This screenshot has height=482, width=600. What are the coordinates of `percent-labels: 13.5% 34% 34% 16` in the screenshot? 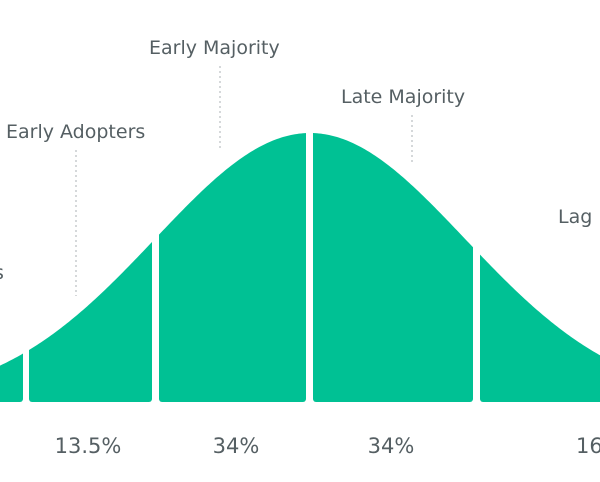 It's located at (327, 446).